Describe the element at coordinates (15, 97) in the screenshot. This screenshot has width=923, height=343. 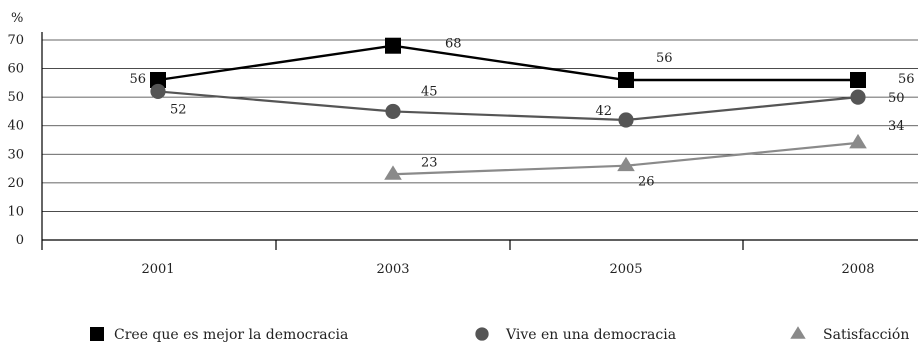
I see `y-tick-label: 50` at that location.